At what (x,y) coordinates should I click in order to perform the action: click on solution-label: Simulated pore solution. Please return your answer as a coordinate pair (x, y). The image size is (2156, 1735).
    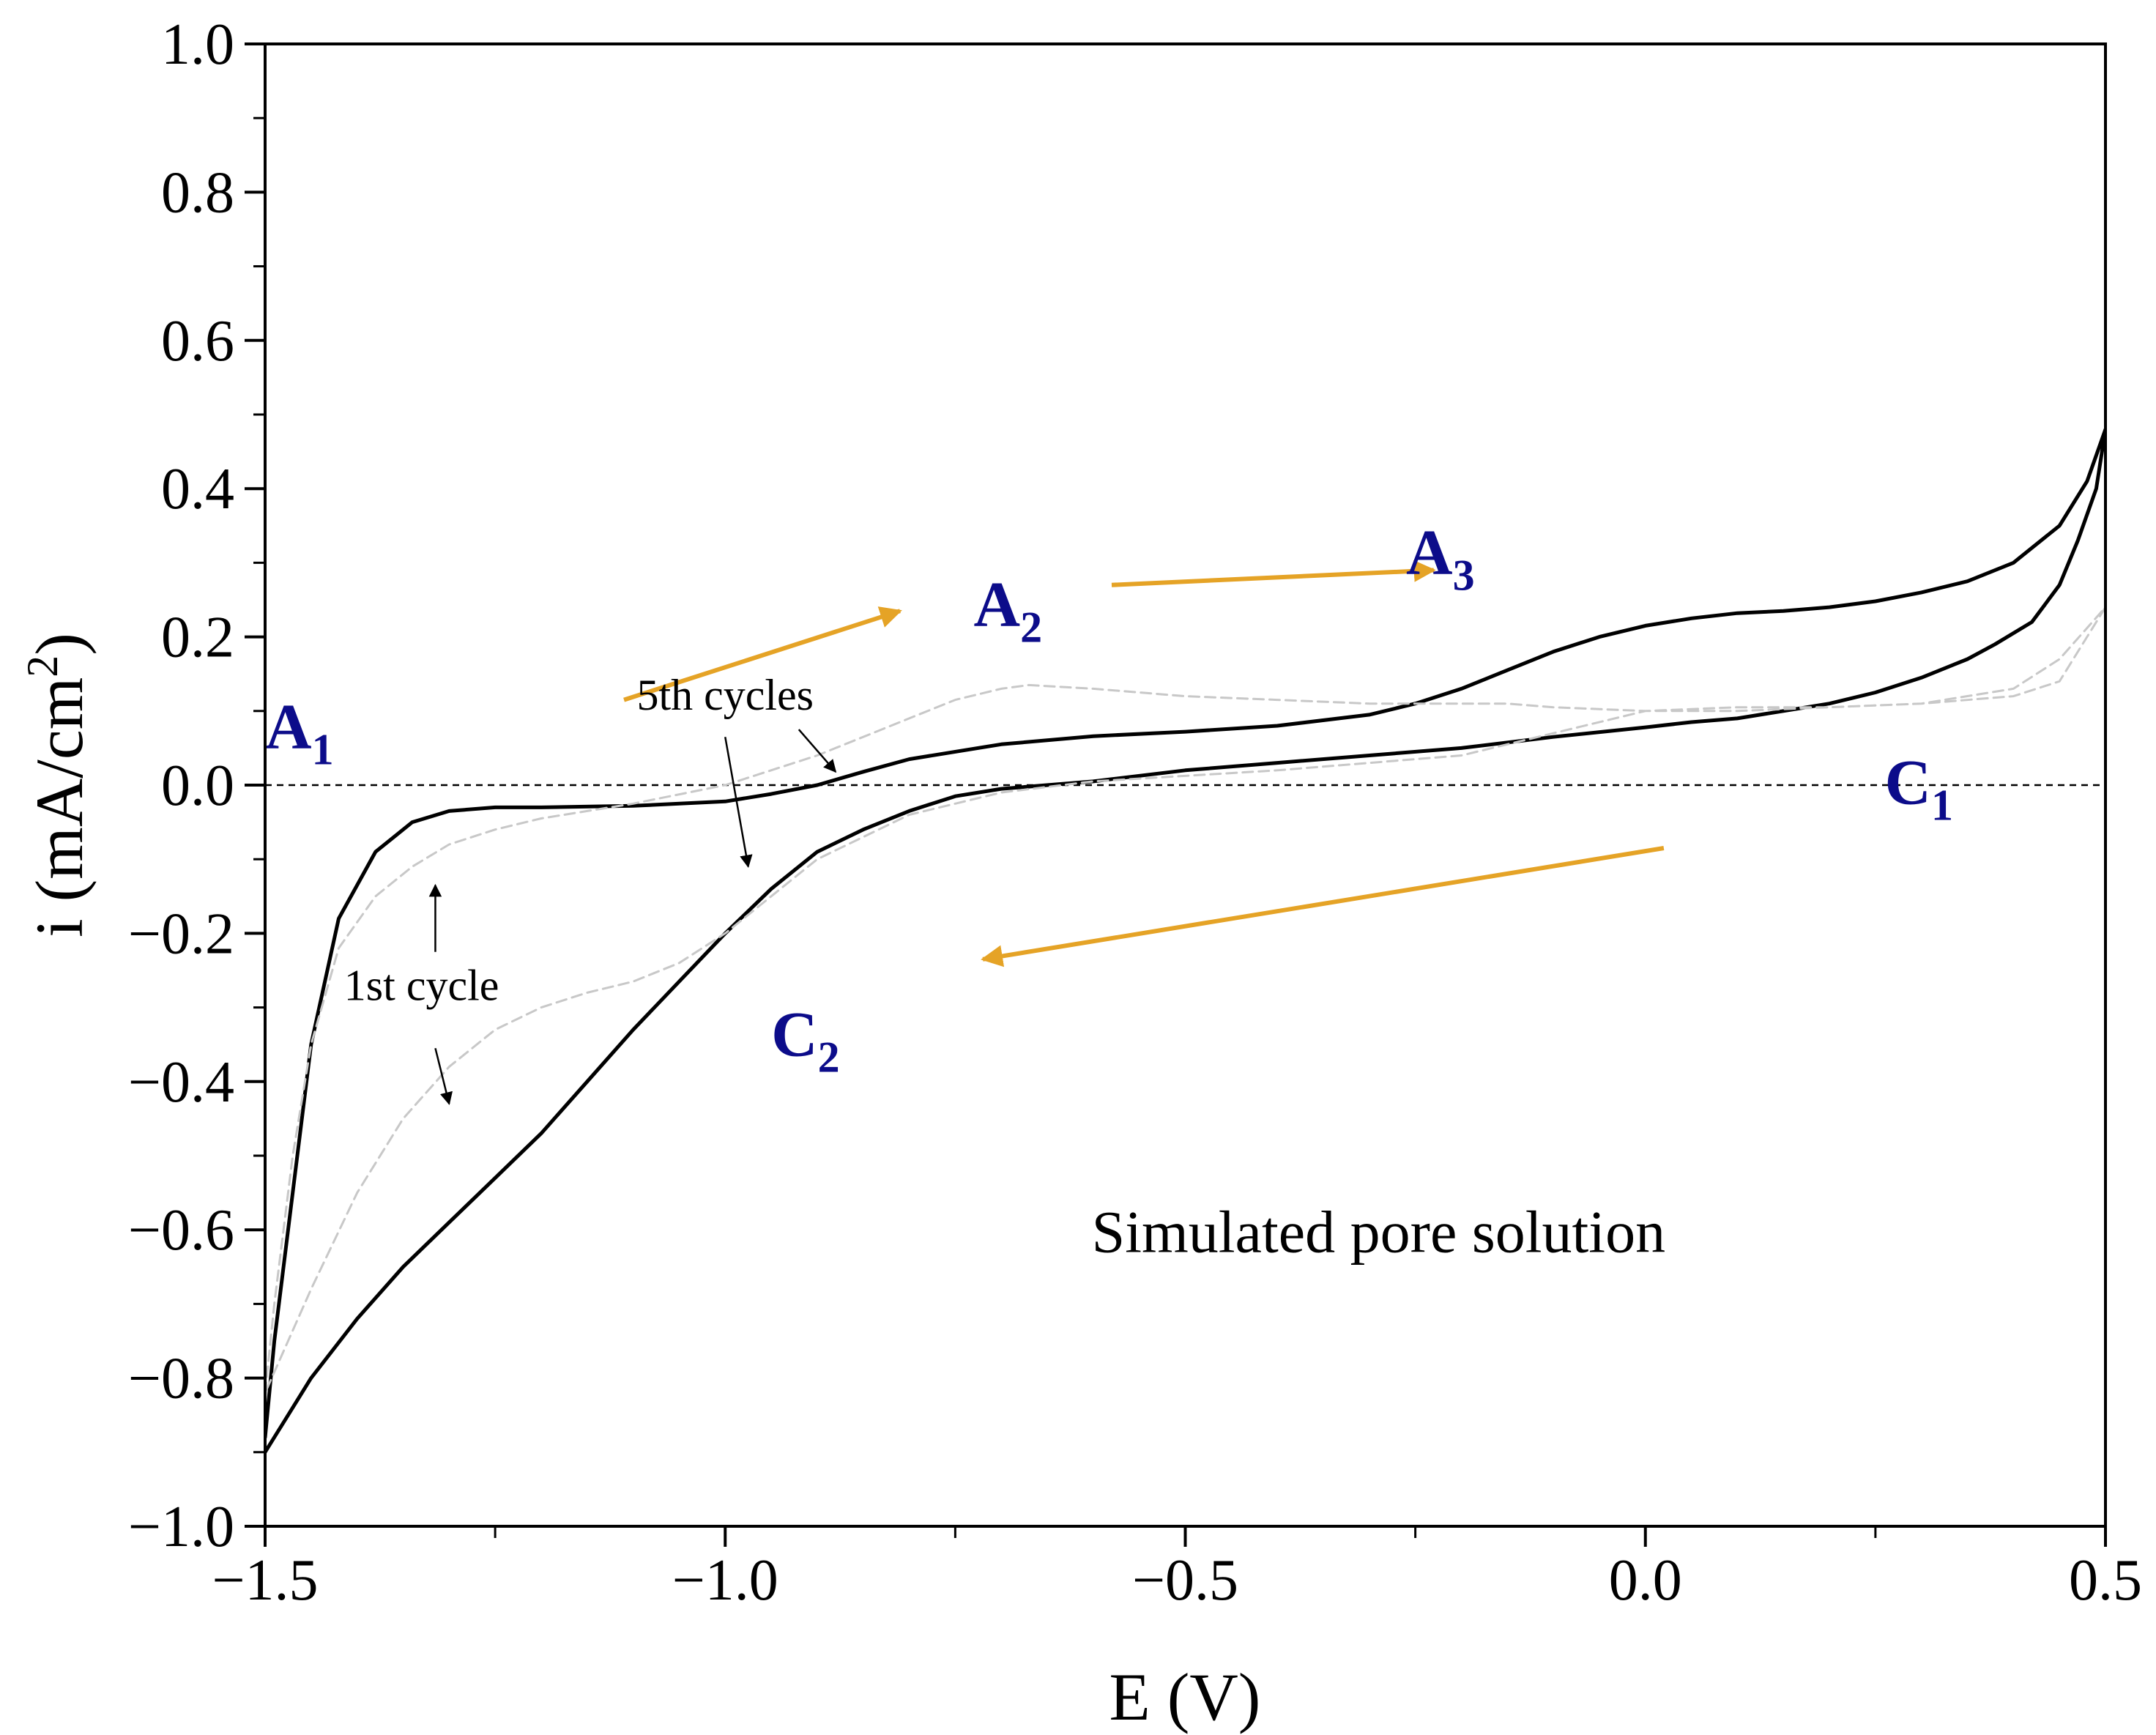
    Looking at the image, I should click on (1378, 1232).